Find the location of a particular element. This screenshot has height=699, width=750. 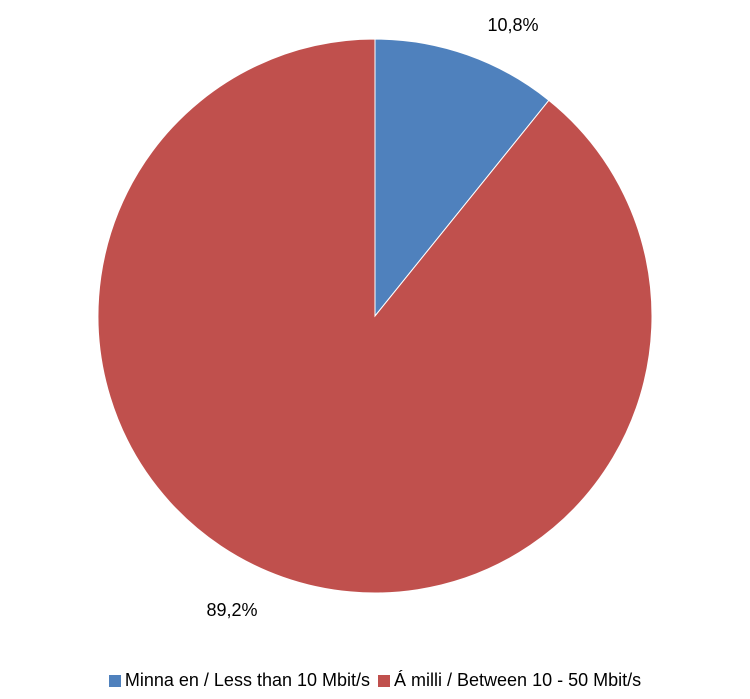

data-label-between-10-50: 89,2% is located at coordinates (231, 610).